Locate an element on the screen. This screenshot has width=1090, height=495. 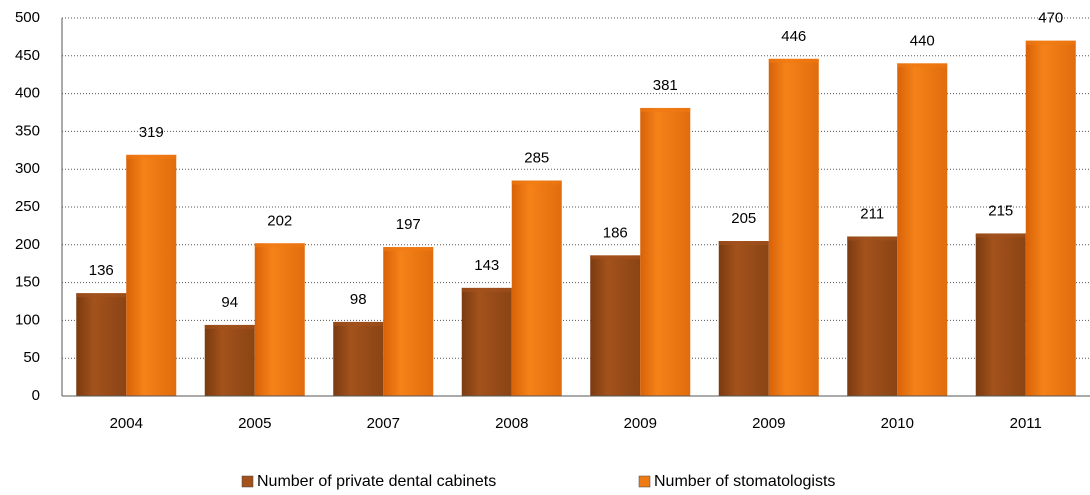
y-tick-label: 150 is located at coordinates (27, 282).